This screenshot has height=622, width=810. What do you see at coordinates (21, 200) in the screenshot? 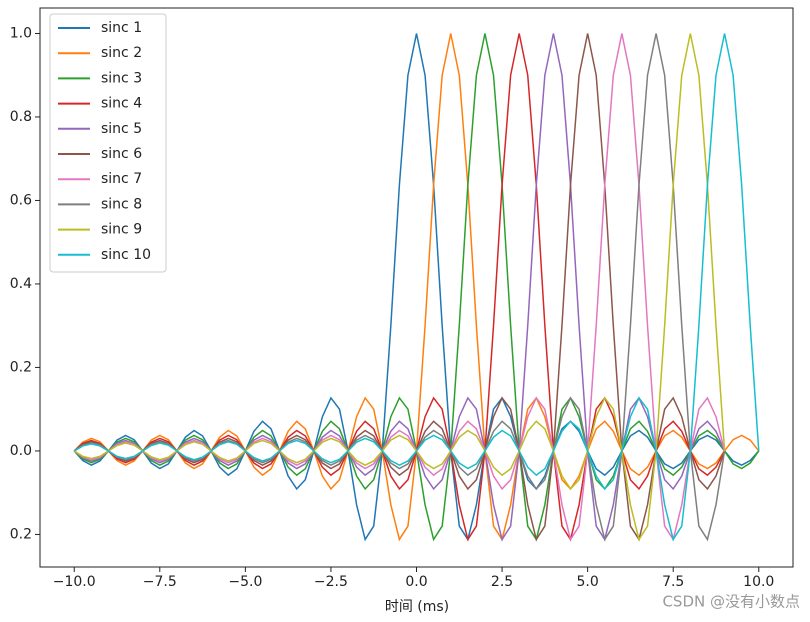
I see `y-tick-label: 0.6` at bounding box center [21, 200].